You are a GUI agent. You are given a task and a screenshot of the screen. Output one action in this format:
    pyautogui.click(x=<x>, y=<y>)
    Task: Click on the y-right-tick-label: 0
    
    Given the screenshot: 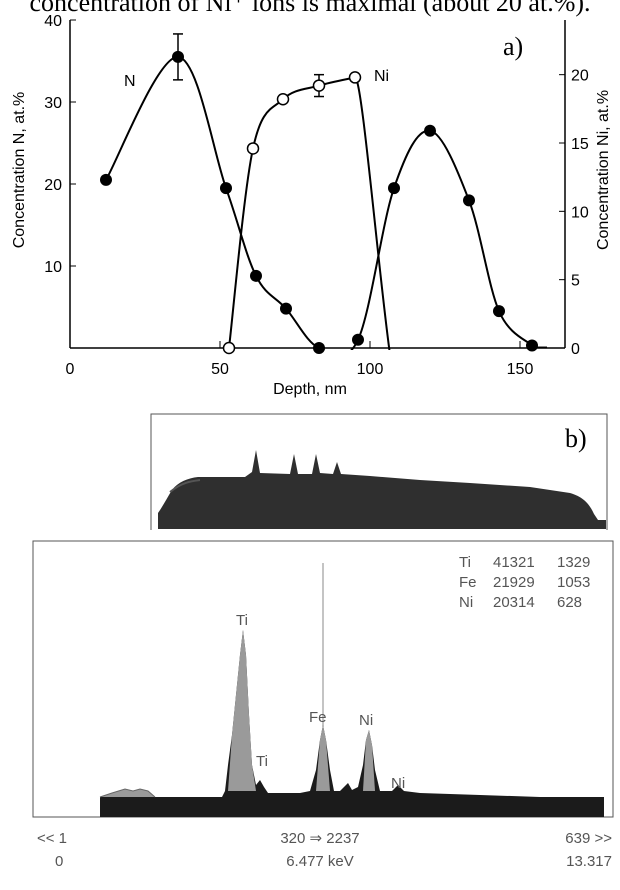 What is the action you would take?
    pyautogui.click(x=575, y=349)
    